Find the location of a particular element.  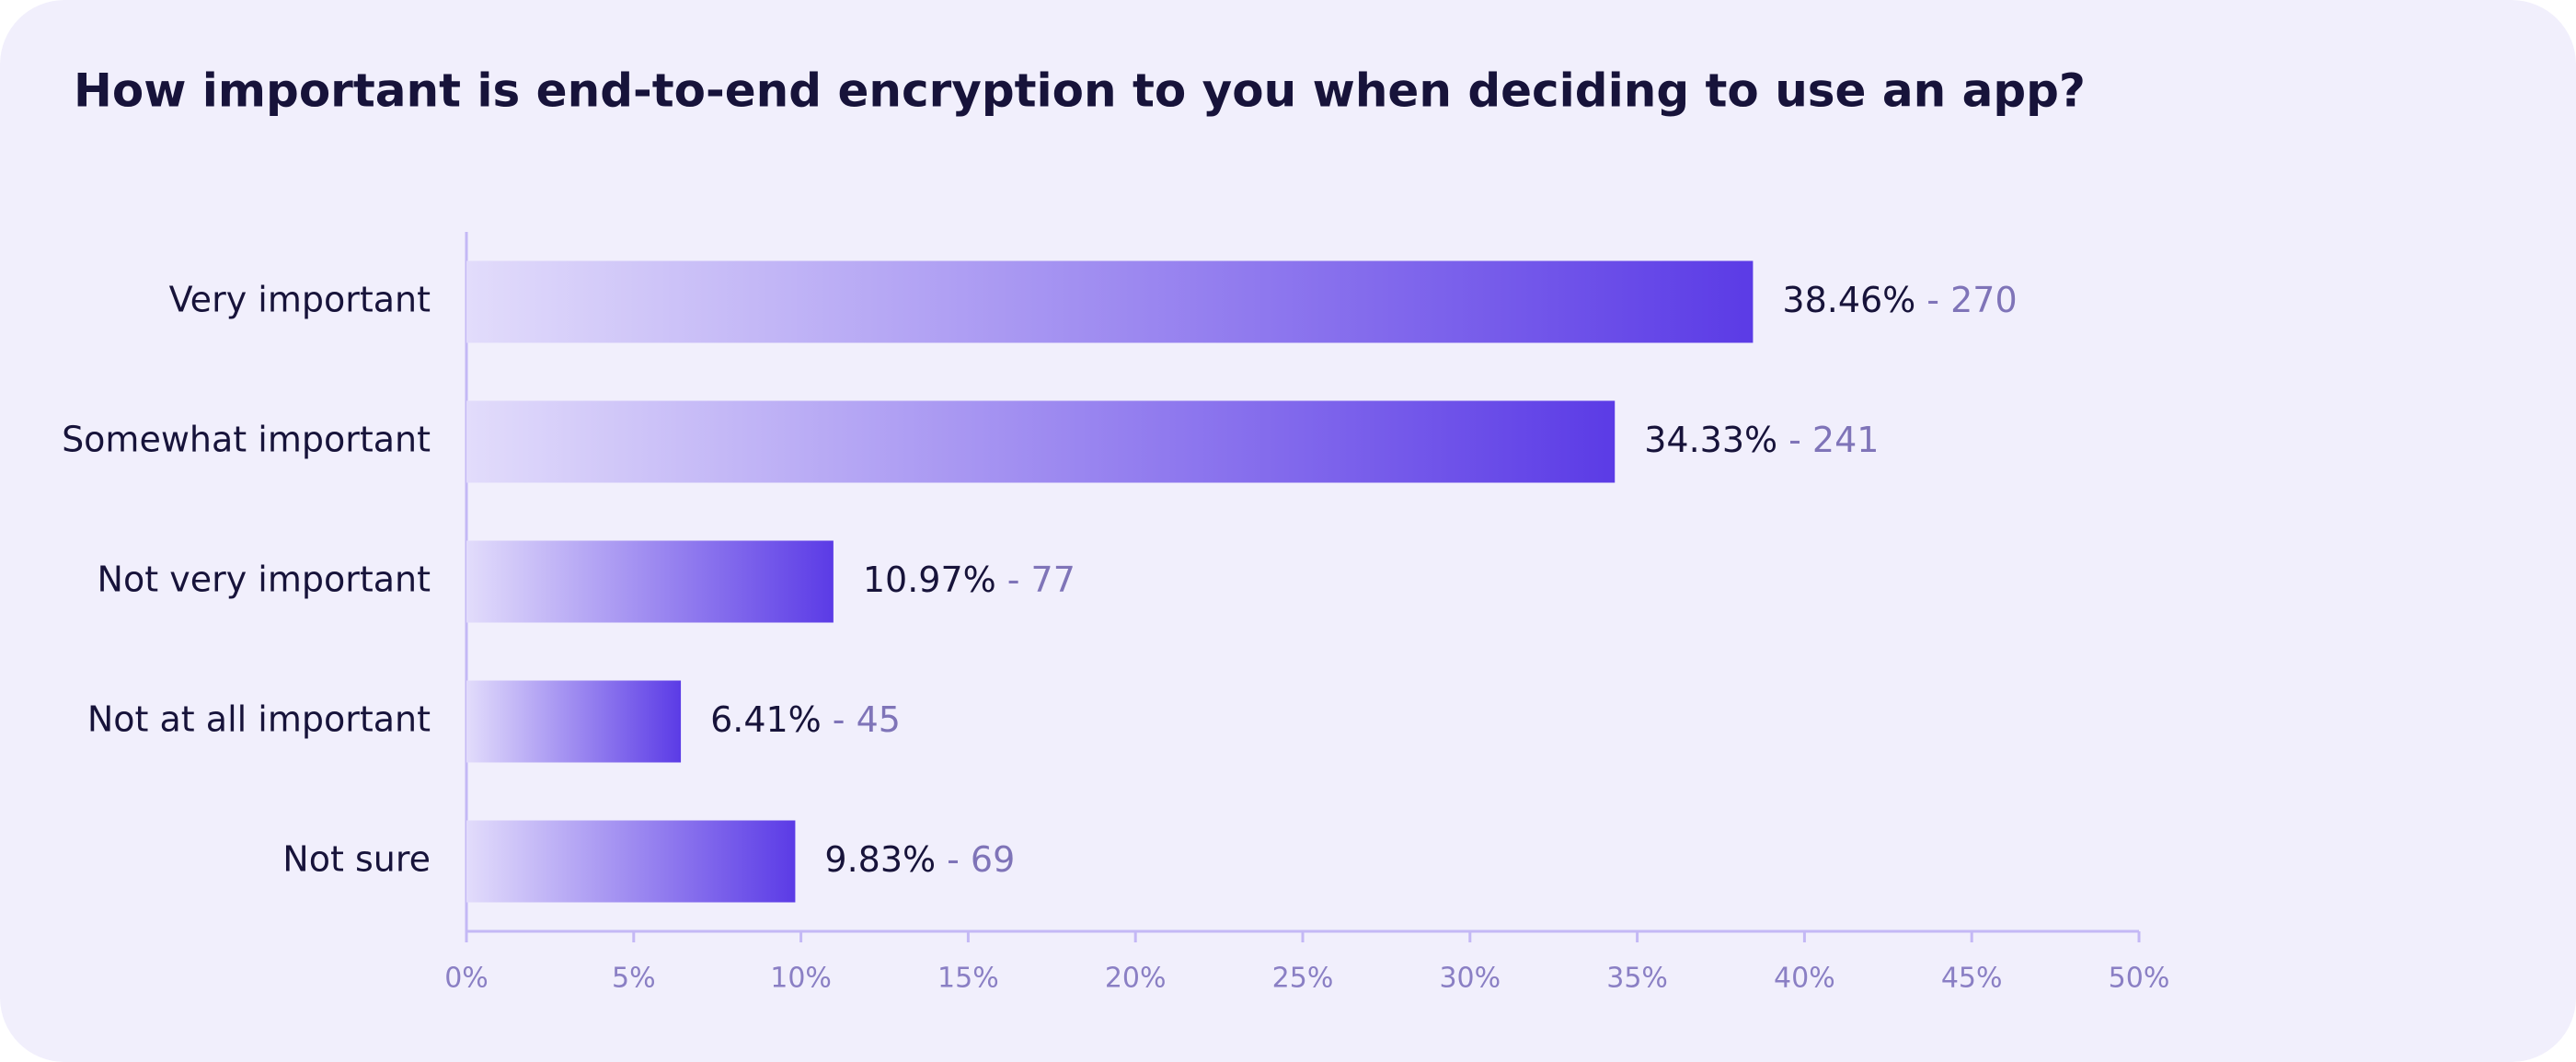

data-label: 34.33% - 241 is located at coordinates (1761, 440).